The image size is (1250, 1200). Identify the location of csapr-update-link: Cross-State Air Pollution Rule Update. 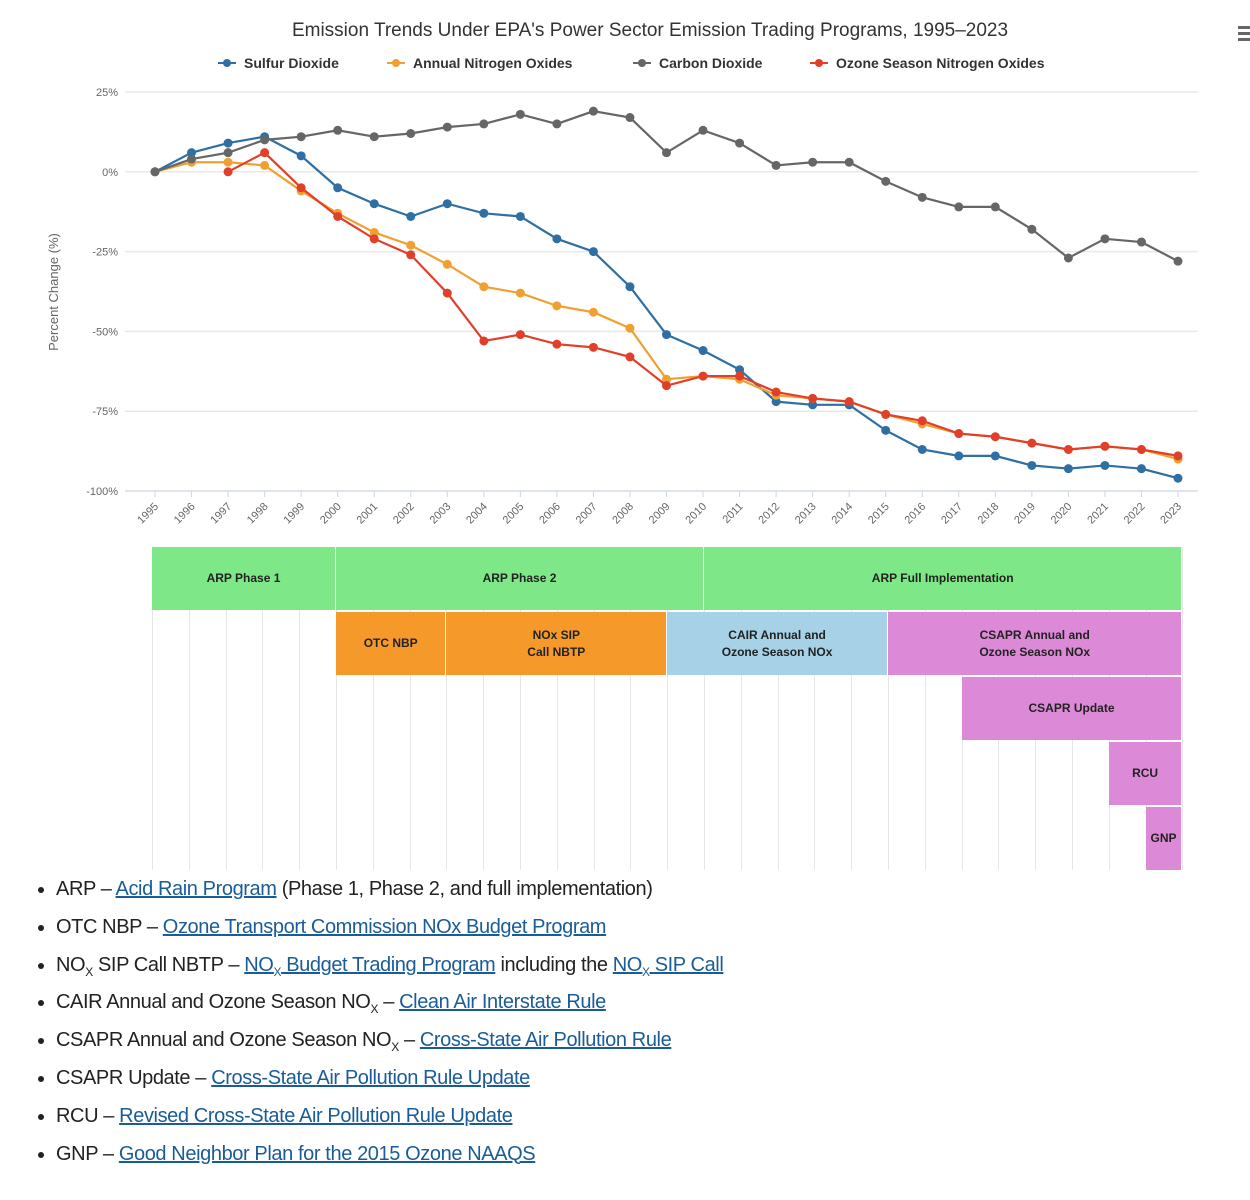
(370, 1077).